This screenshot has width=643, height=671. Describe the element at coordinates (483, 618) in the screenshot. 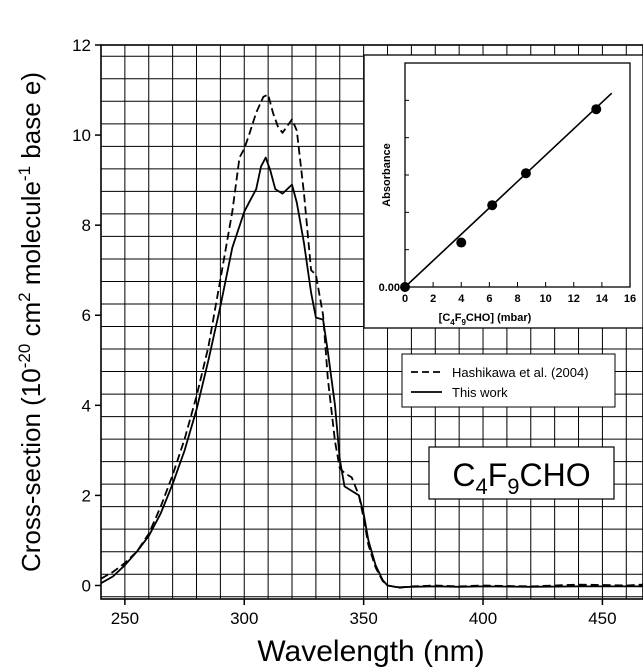

I see `x-tick-label: 400` at that location.